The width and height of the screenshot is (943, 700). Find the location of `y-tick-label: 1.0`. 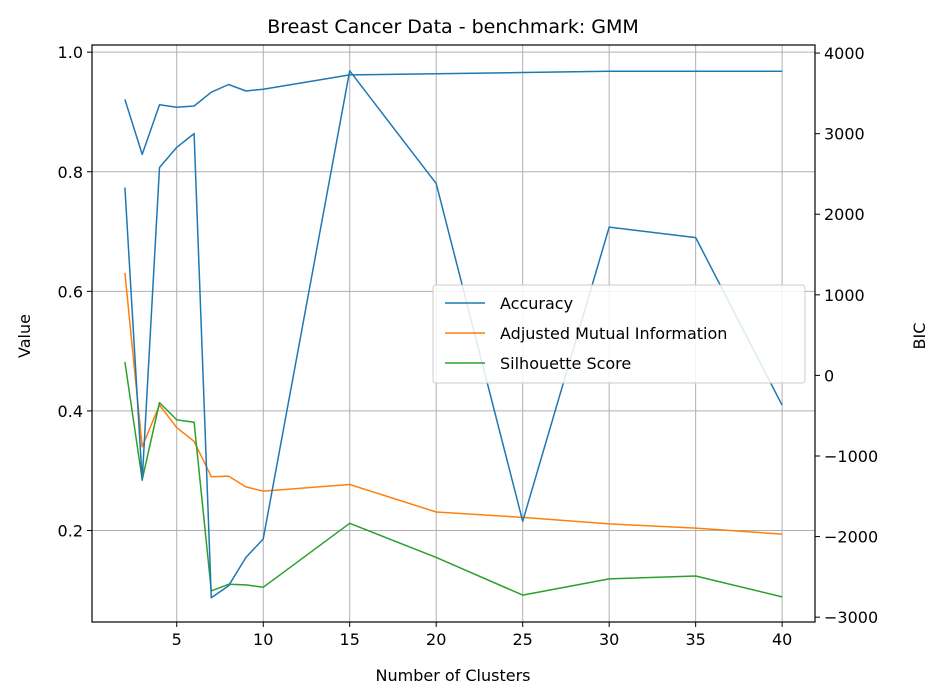

y-tick-label: 1.0 is located at coordinates (70, 52).